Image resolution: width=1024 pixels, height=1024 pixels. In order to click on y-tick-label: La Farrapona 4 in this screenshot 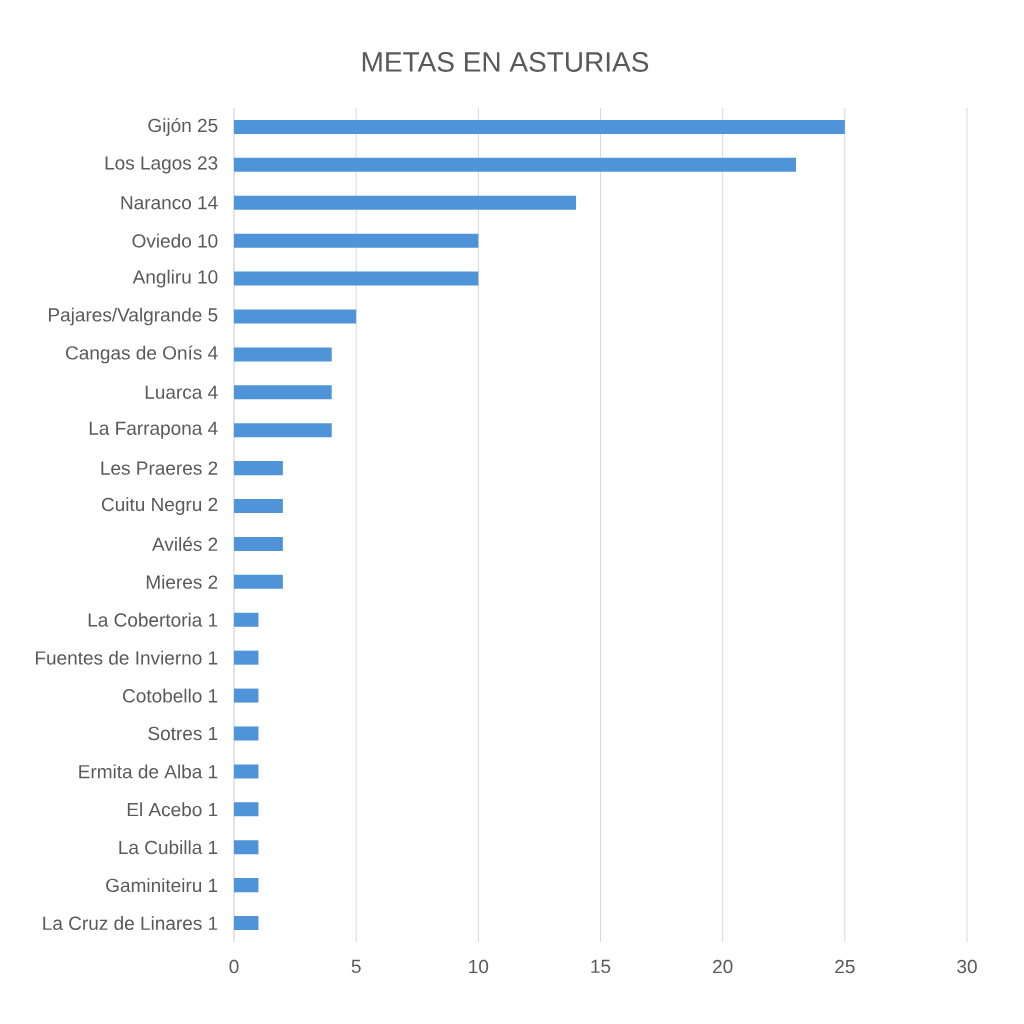, I will do `click(153, 430)`.